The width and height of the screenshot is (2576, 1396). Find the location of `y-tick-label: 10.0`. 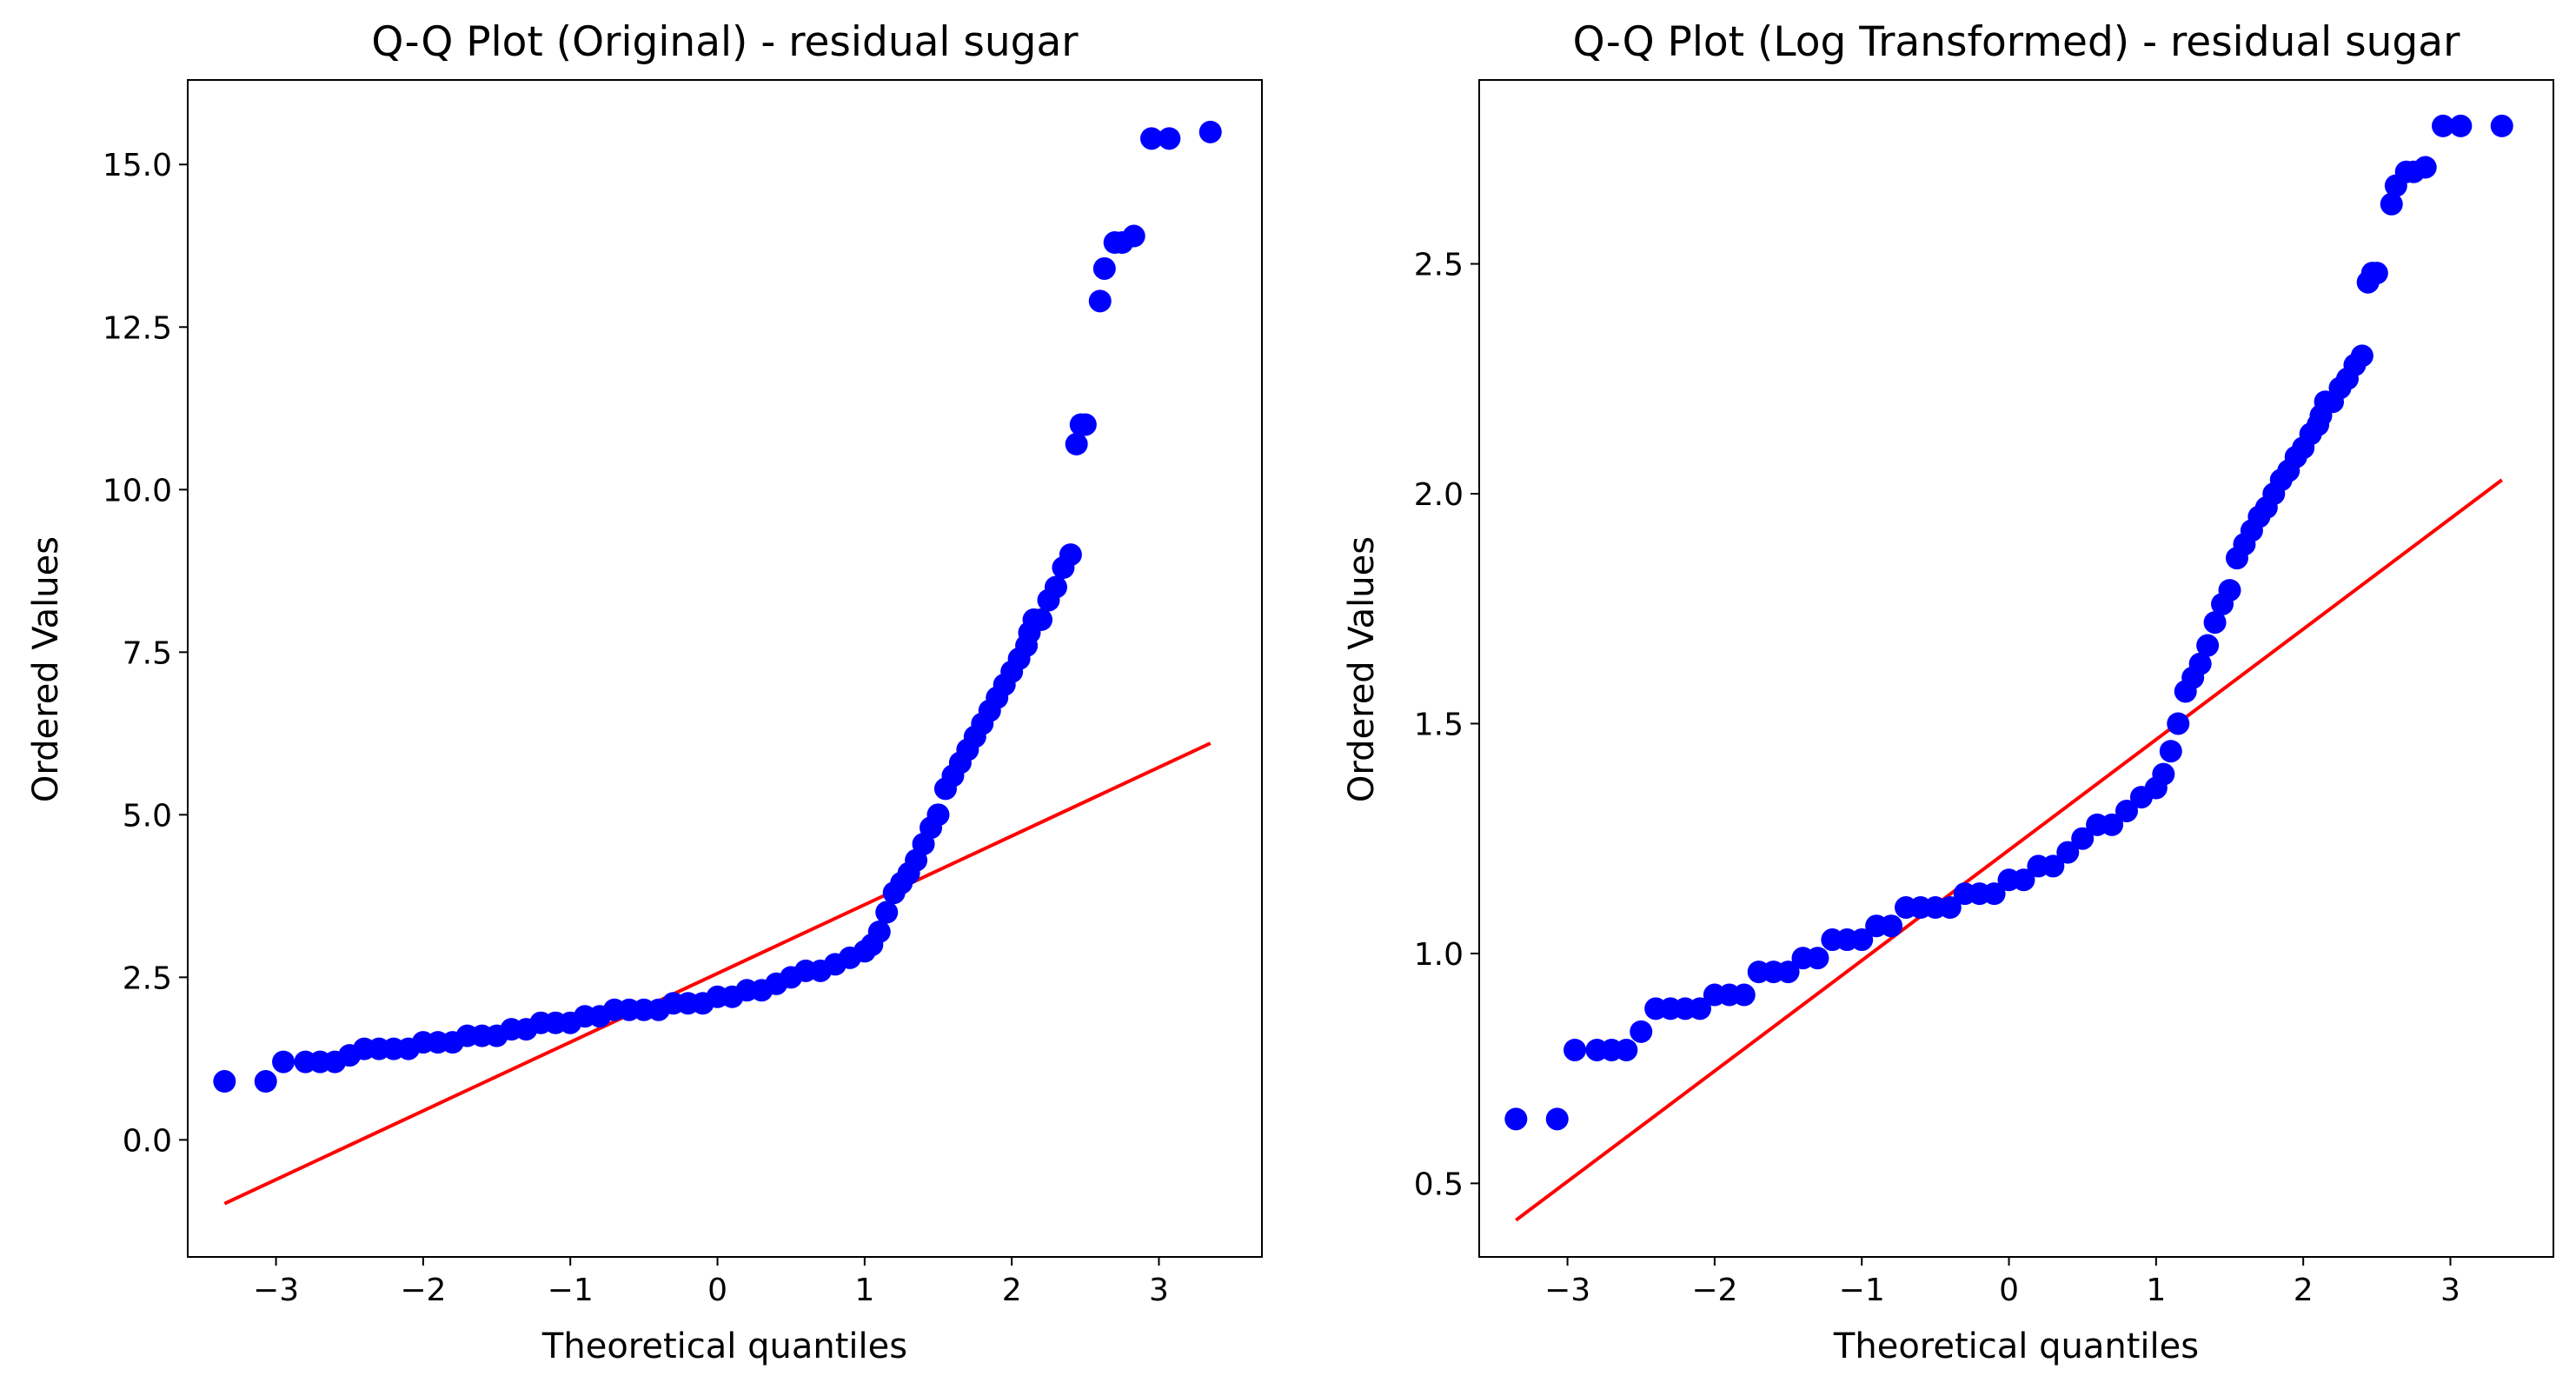

y-tick-label: 10.0 is located at coordinates (137, 491).